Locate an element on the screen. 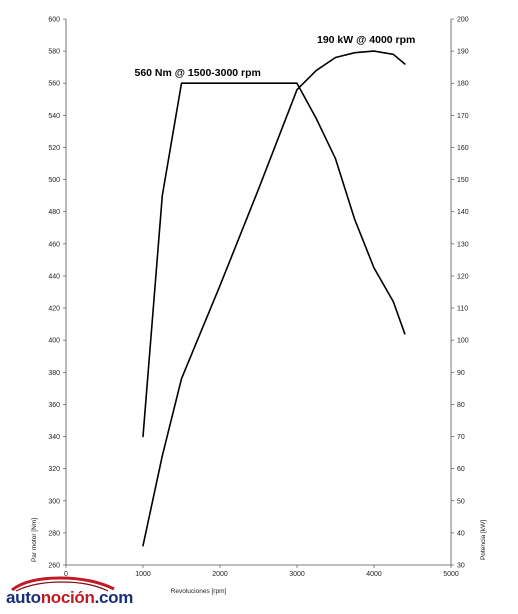  logo-text-part2: noción is located at coordinates (67, 597).